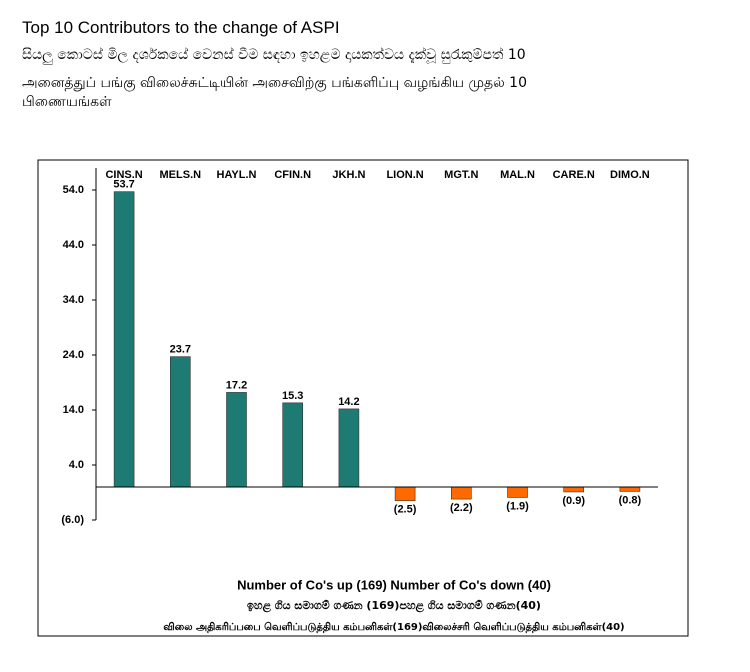 The image size is (750, 672). I want to click on x-tick-label: CINS.N, so click(123, 175).